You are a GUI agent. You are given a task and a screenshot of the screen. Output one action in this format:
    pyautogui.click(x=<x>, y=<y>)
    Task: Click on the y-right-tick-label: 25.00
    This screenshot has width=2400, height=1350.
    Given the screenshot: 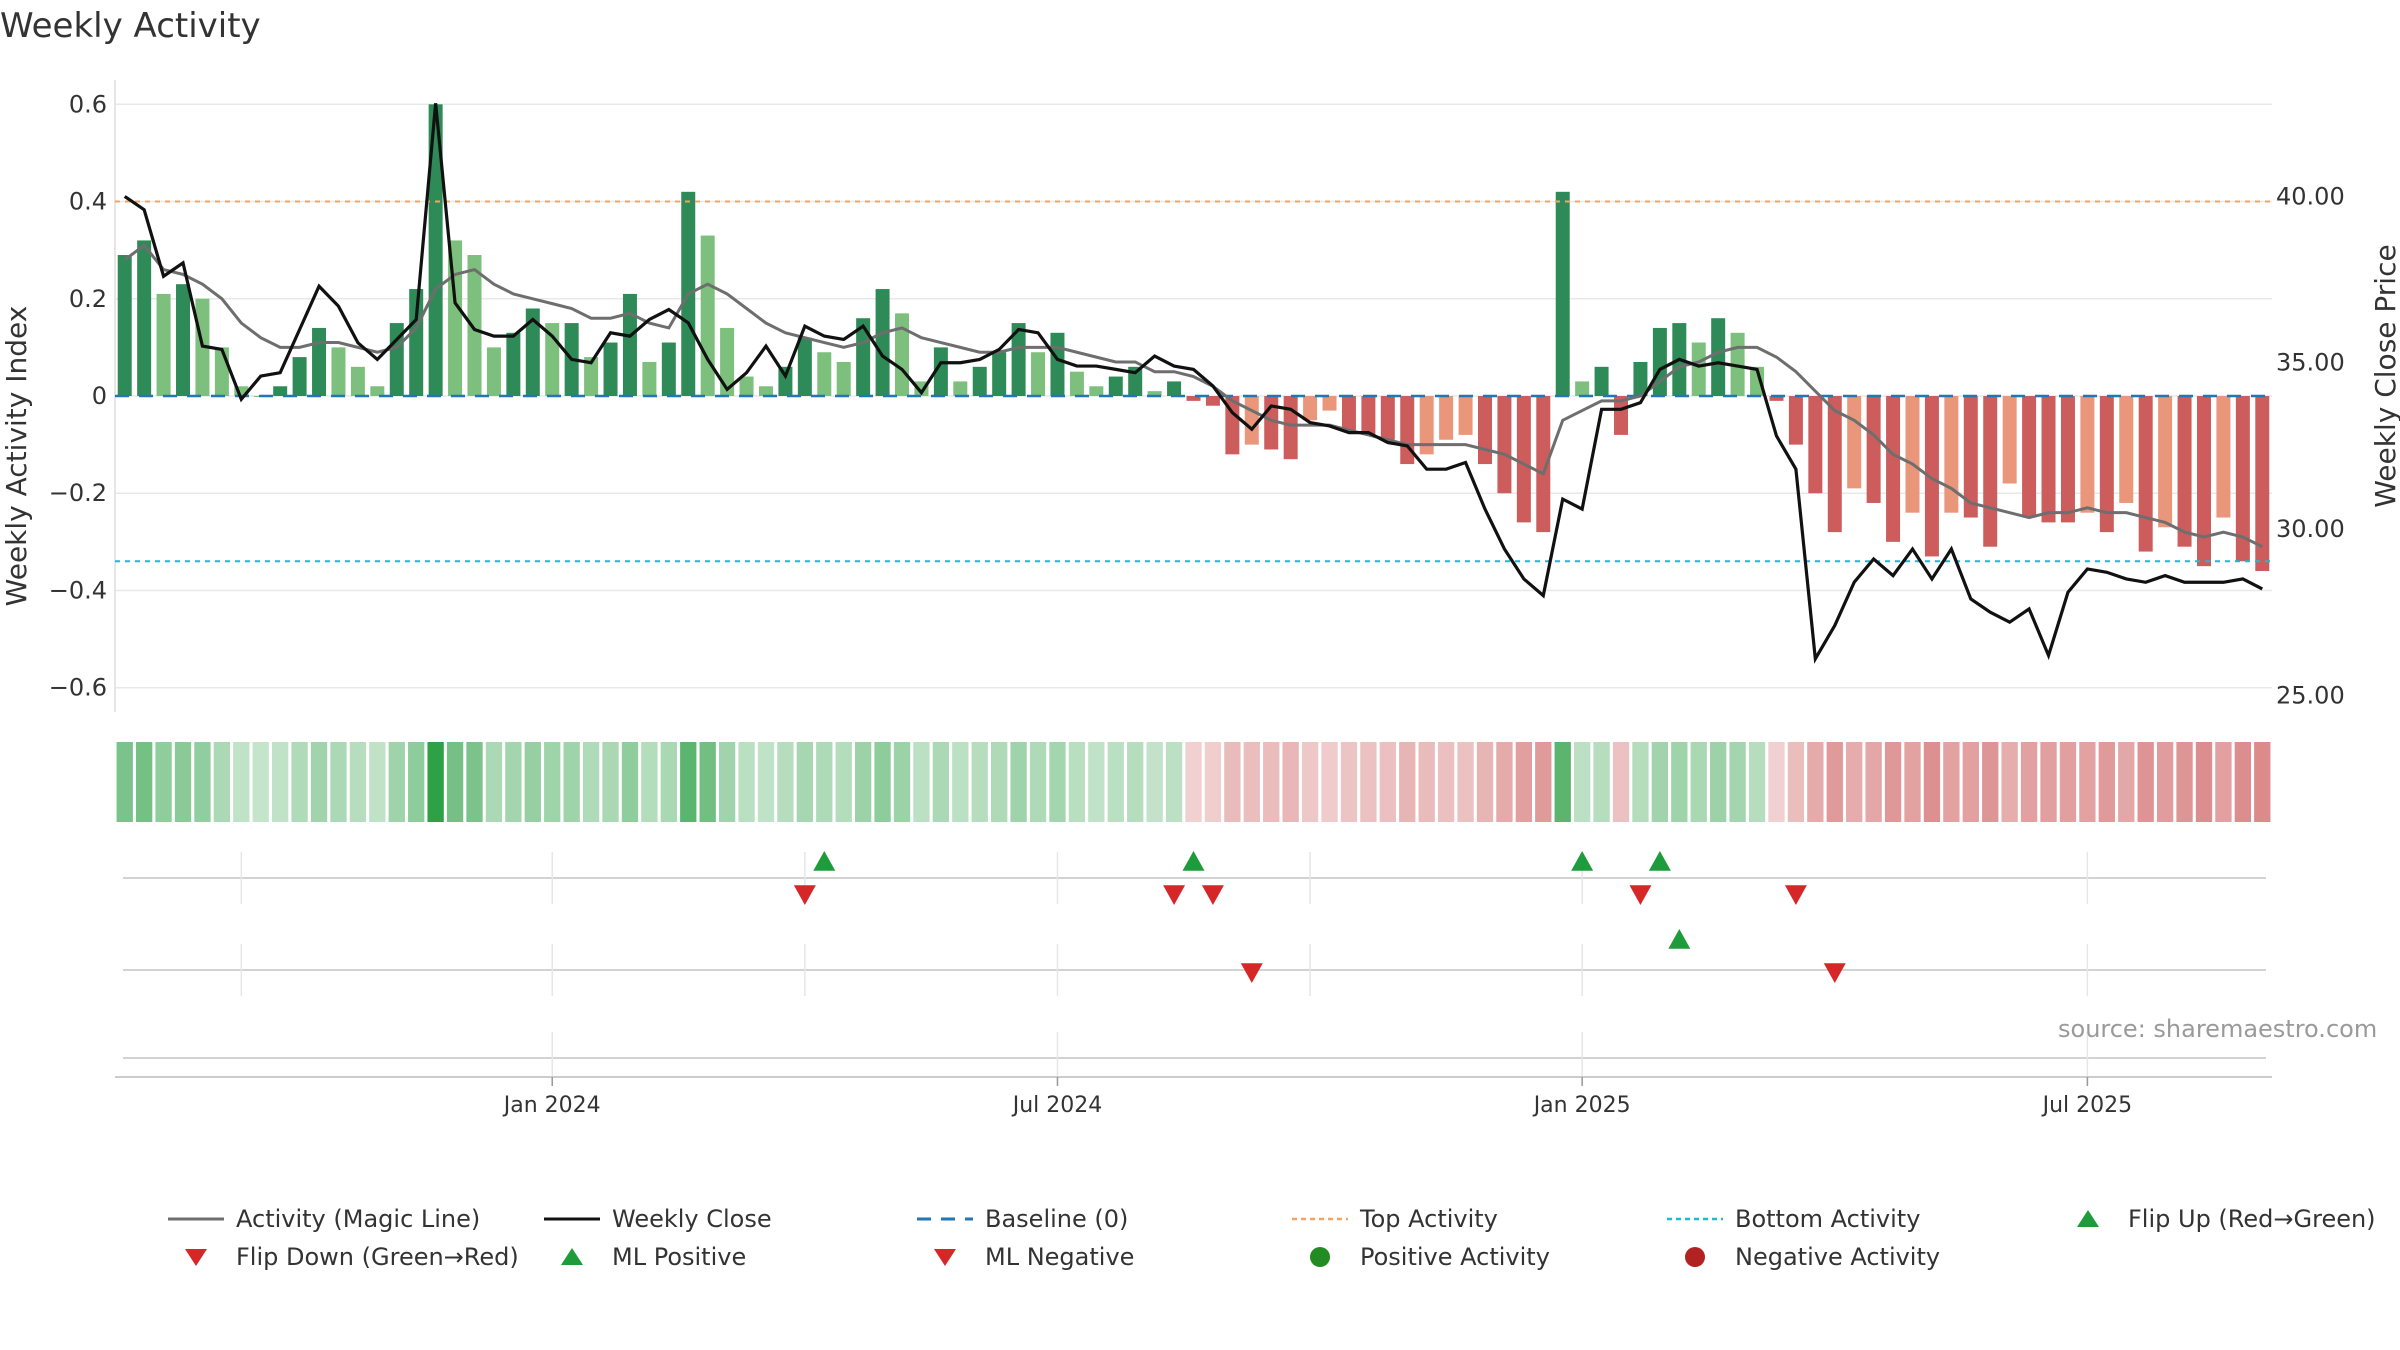 What is the action you would take?
    pyautogui.click(x=2310, y=695)
    